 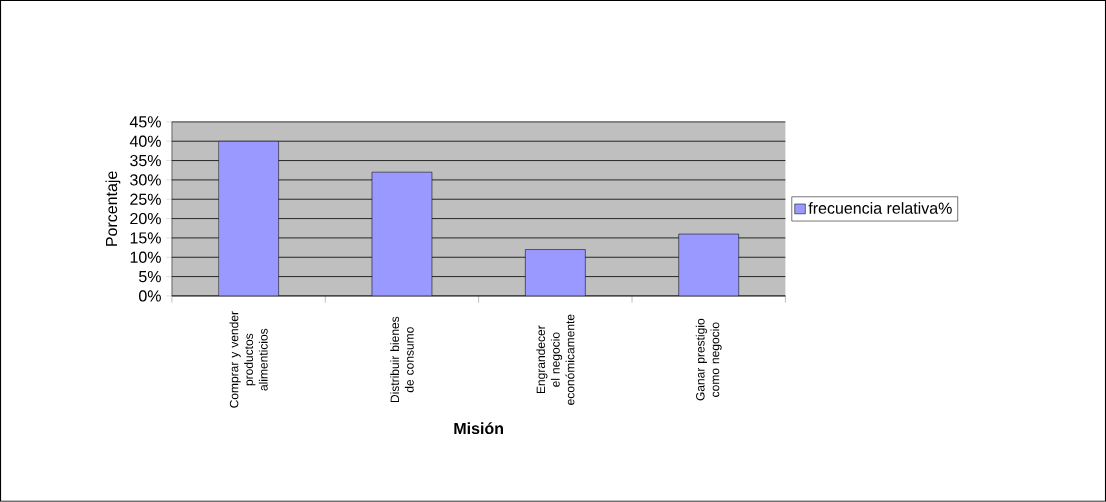 What do you see at coordinates (145, 160) in the screenshot?
I see `y-tick-label: 35%` at bounding box center [145, 160].